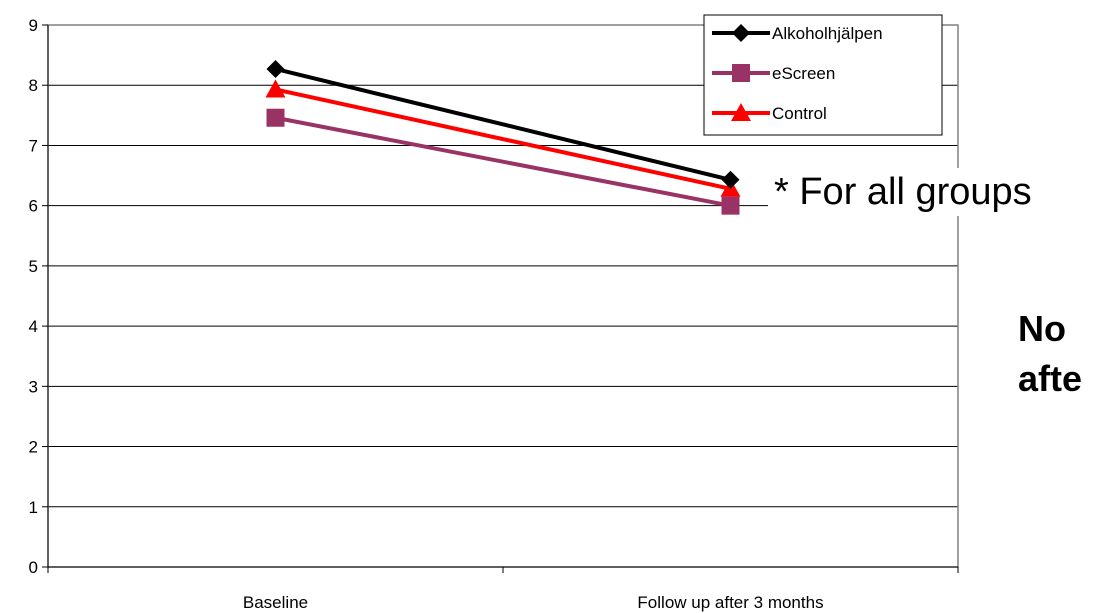 This screenshot has height=613, width=1104. What do you see at coordinates (33, 145) in the screenshot?
I see `y-tick-label: 7` at bounding box center [33, 145].